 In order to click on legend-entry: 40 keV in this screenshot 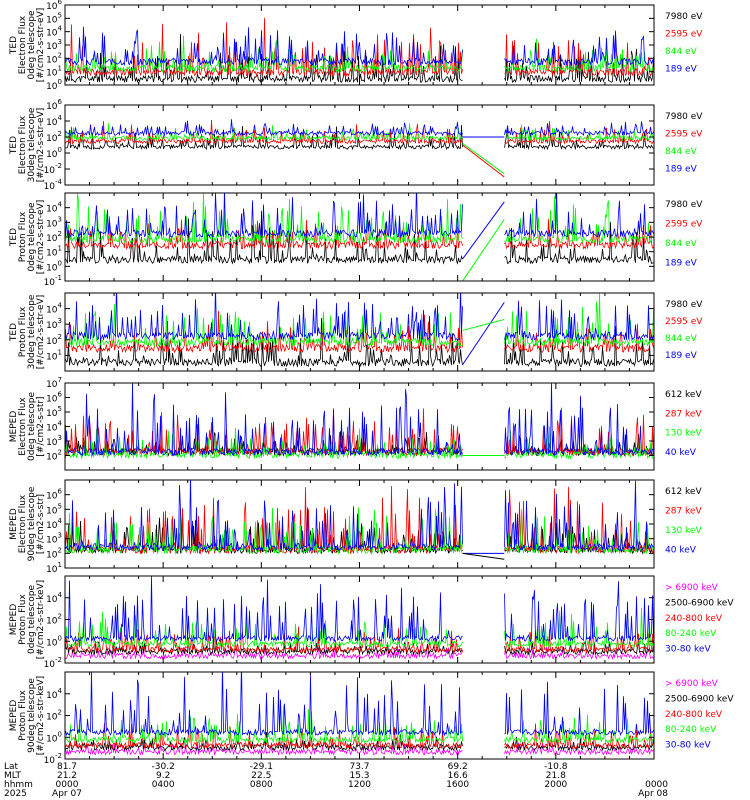, I will do `click(681, 551)`.